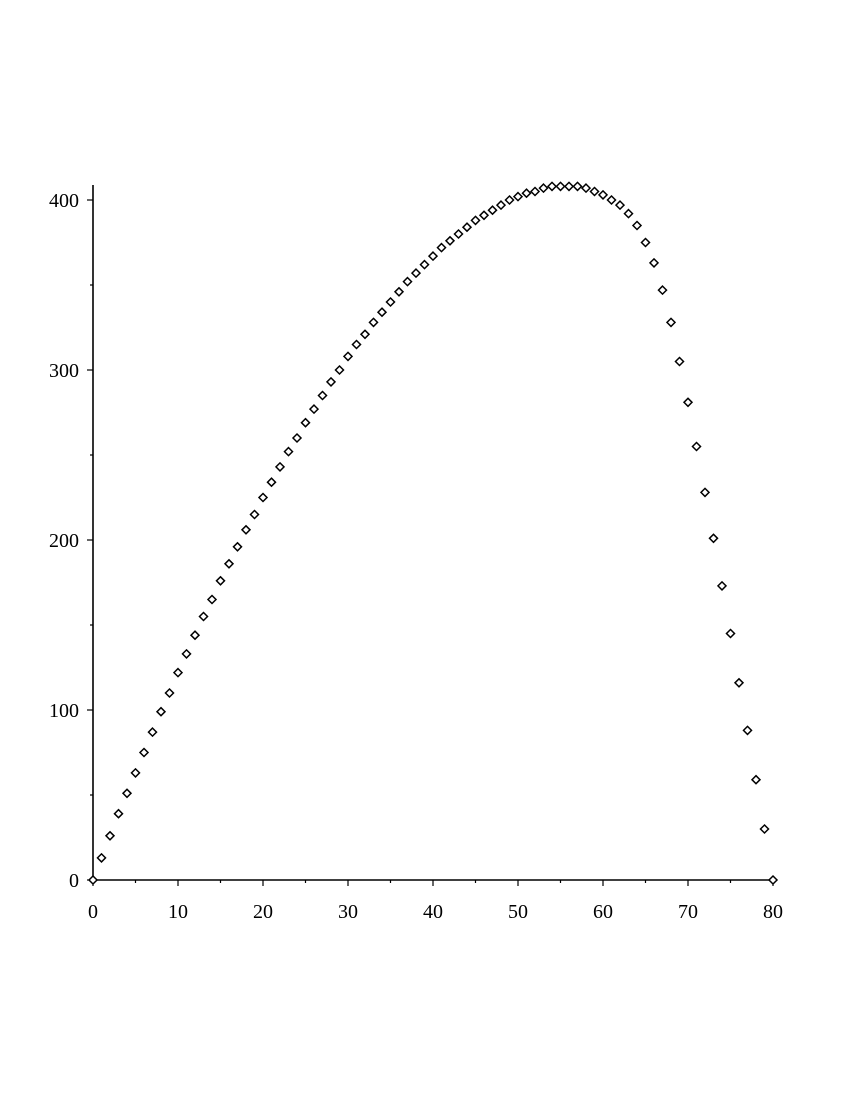 This screenshot has width=850, height=1100. I want to click on y-tick-label: 400, so click(64, 201).